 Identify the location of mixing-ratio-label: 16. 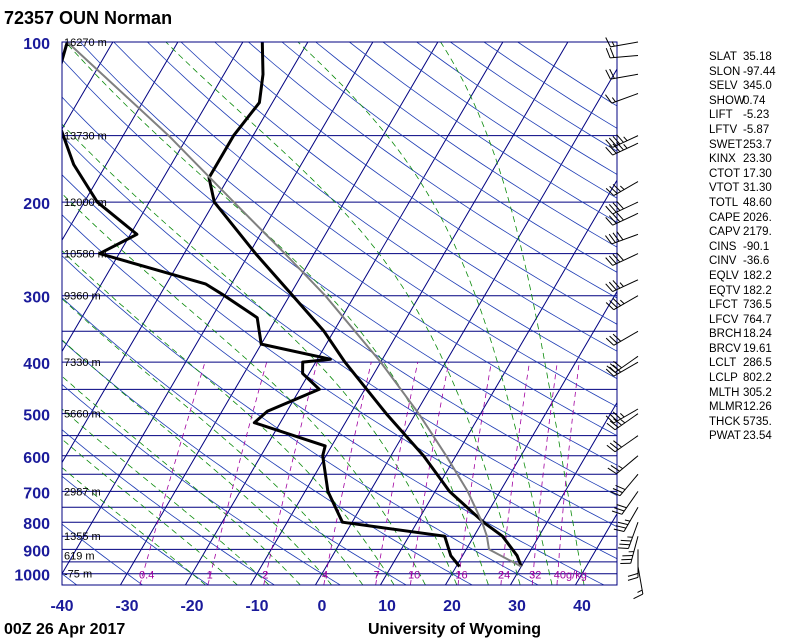
(461, 576).